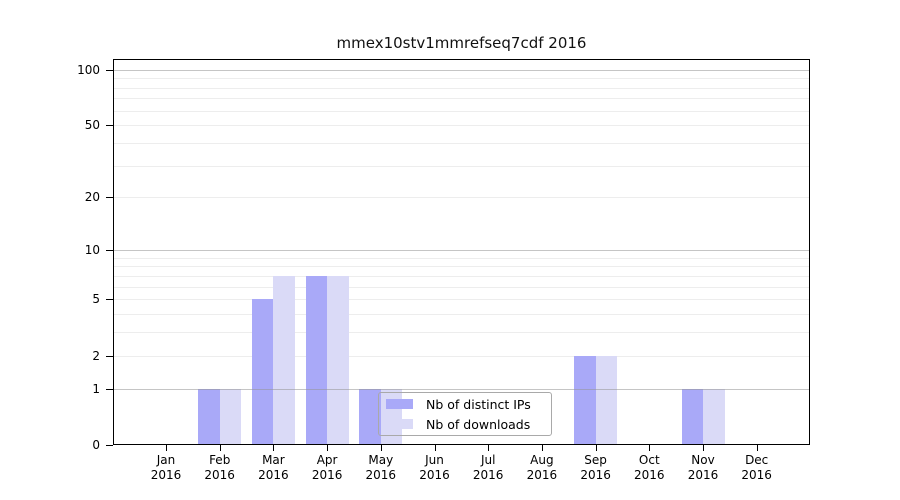  What do you see at coordinates (96, 388) in the screenshot?
I see `y-tick-label: 1` at bounding box center [96, 388].